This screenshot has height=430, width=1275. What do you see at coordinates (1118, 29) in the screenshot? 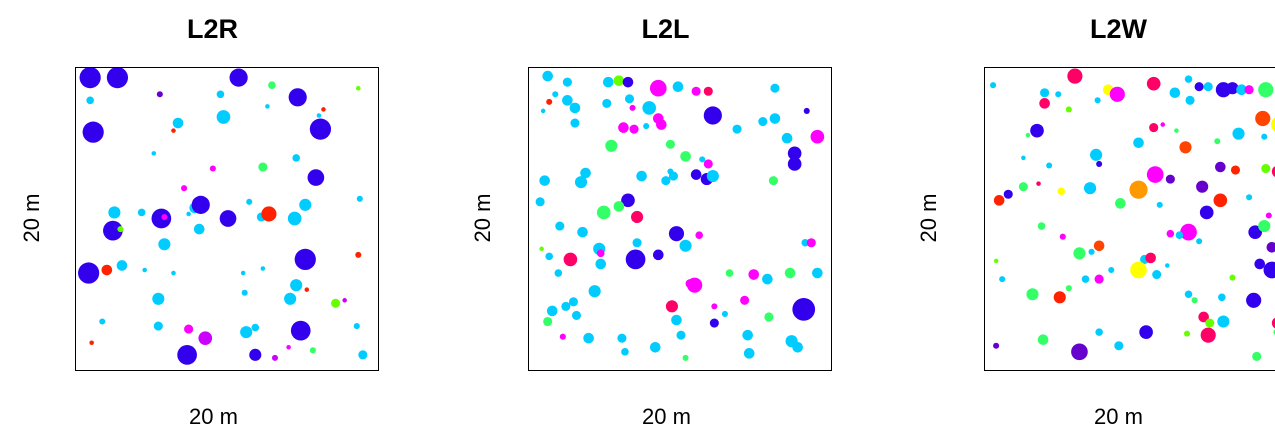
I see `chart-title: L2W` at bounding box center [1118, 29].